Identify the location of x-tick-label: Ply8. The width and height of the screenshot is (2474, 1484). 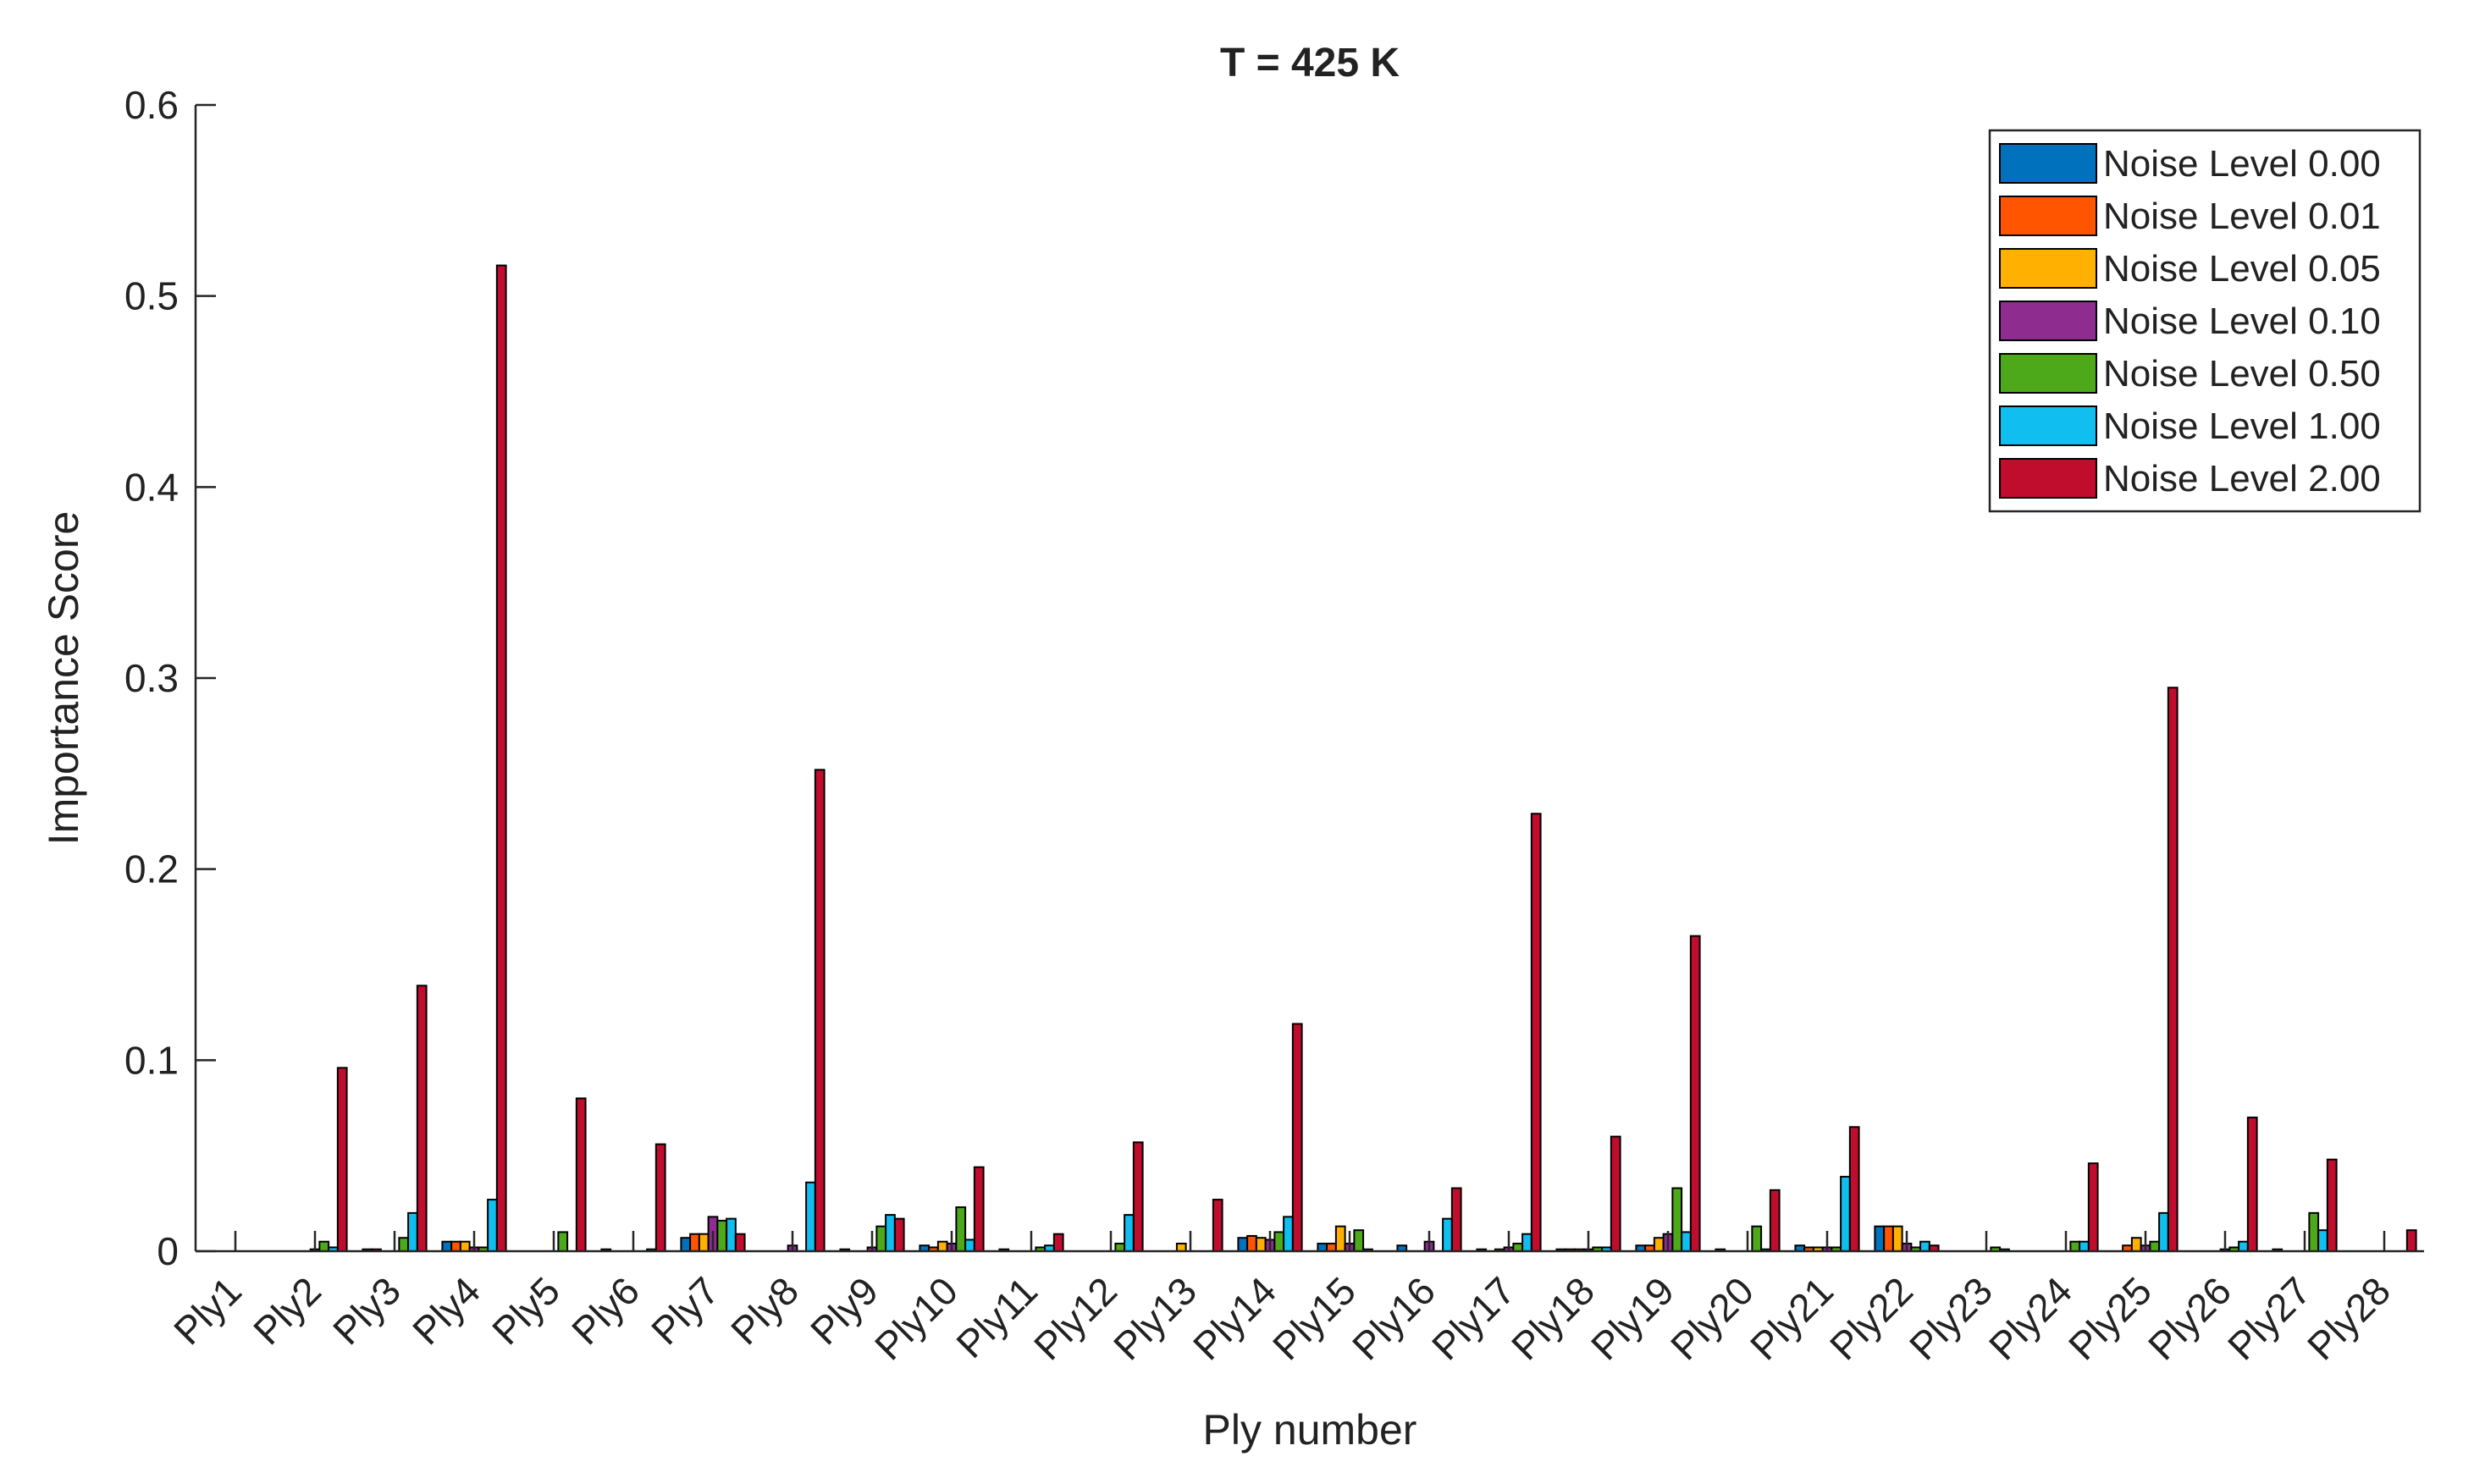
(764, 1310).